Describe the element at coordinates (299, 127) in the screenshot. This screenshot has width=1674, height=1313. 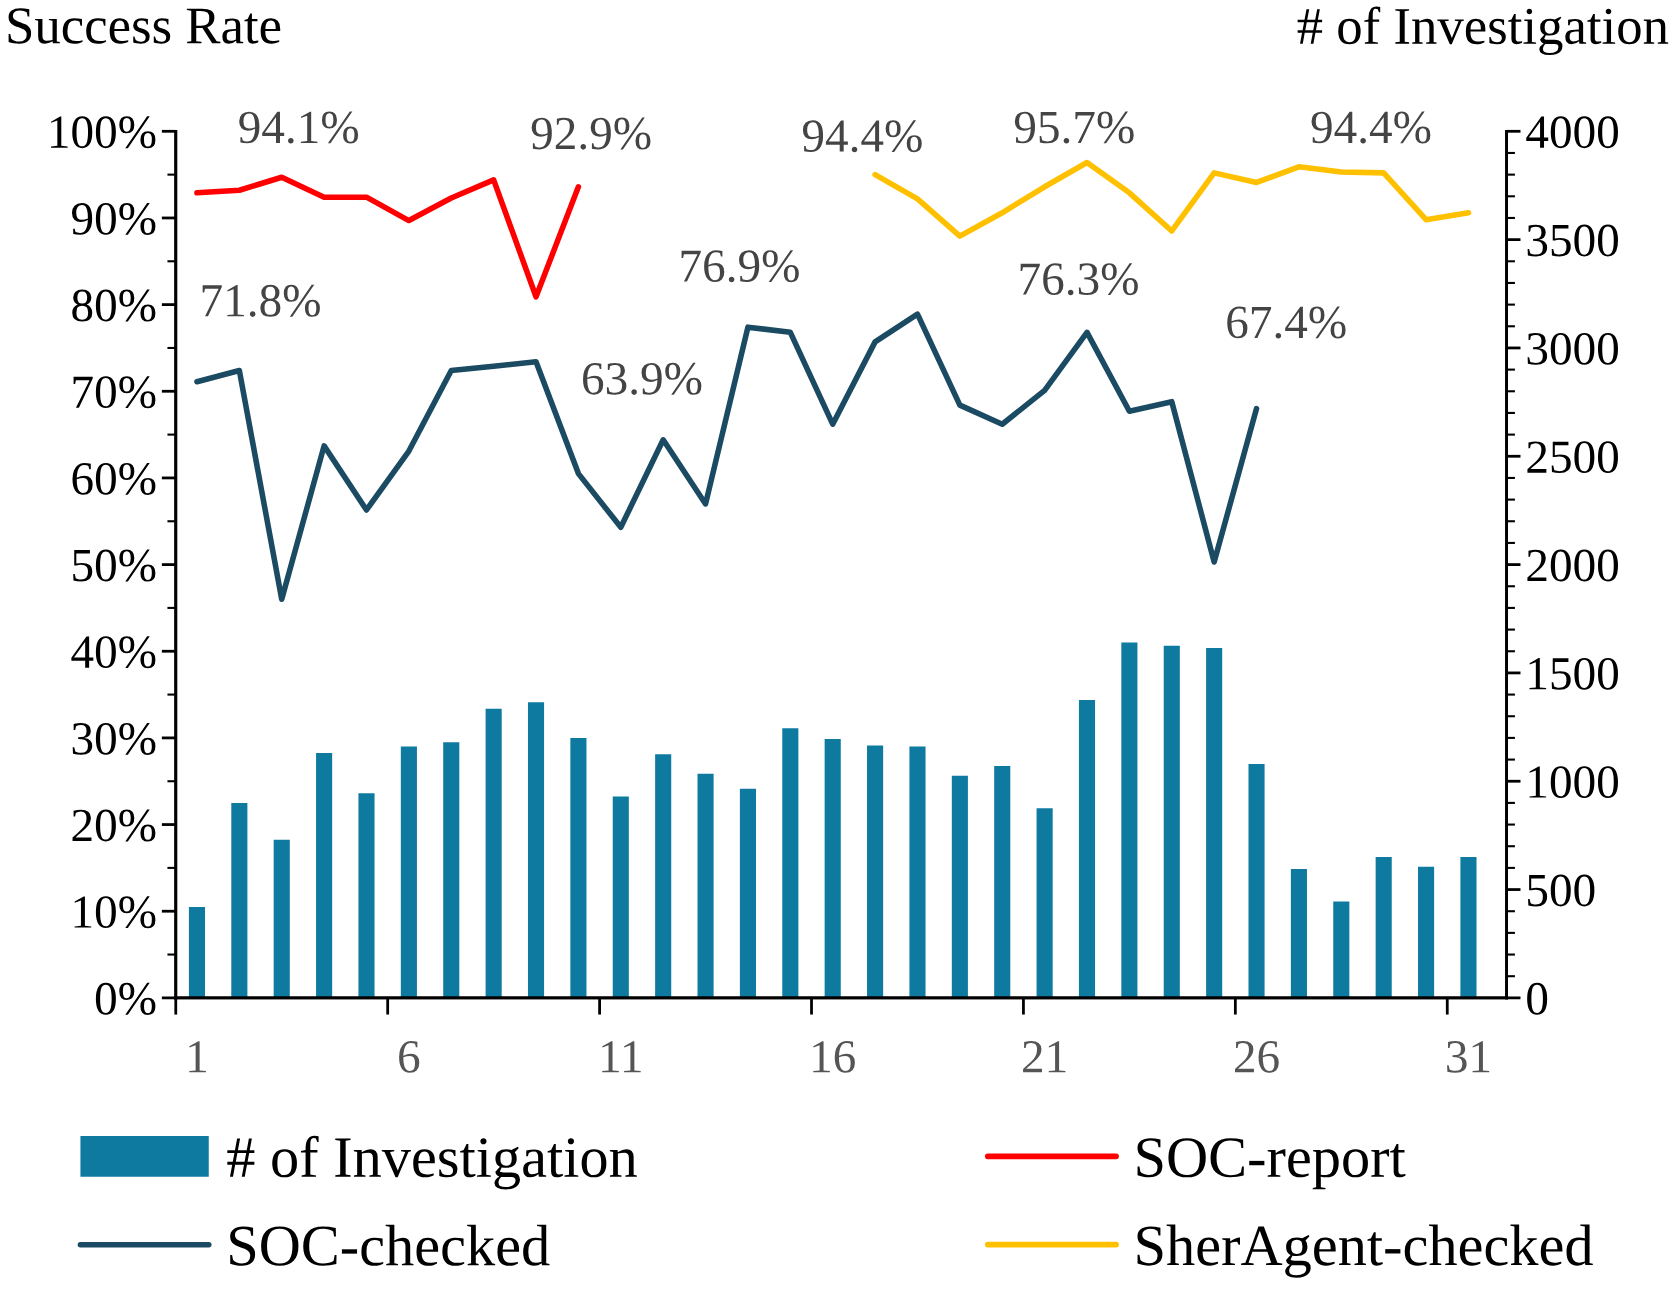
I see `annotation: 94.1%` at that location.